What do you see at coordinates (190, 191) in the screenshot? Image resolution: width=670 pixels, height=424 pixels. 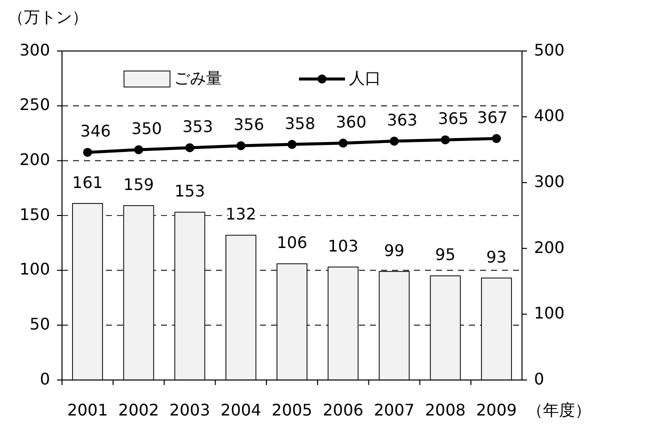 I see `data-label: 153` at bounding box center [190, 191].